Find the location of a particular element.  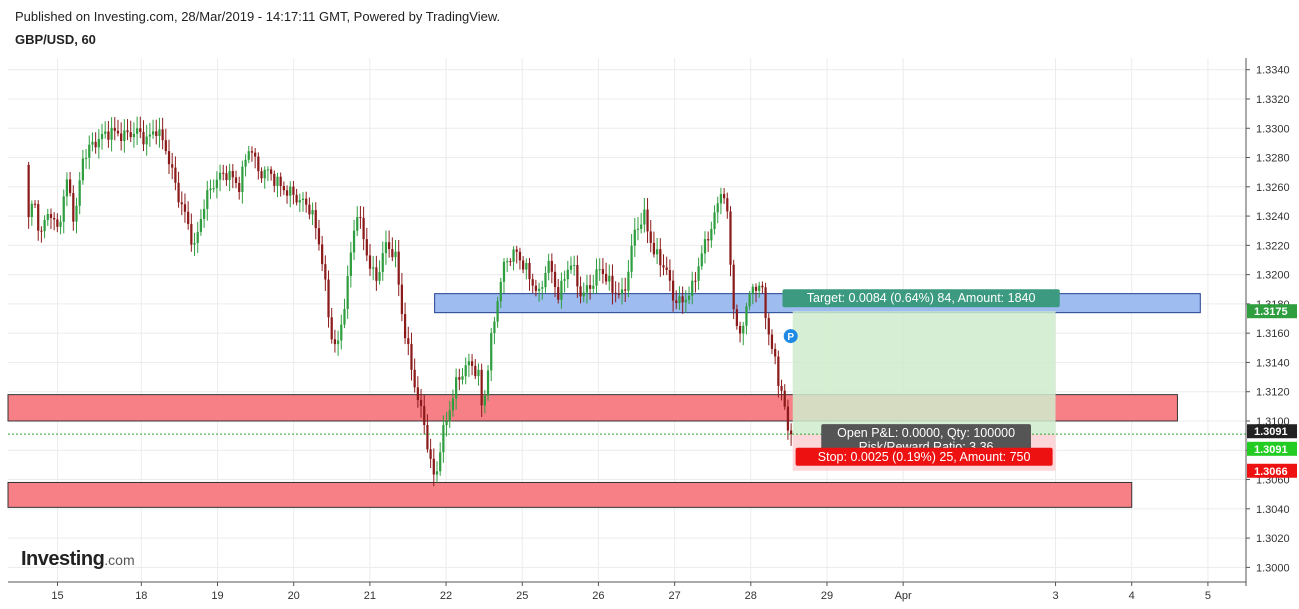

x-tick-label: 15 is located at coordinates (57, 596).